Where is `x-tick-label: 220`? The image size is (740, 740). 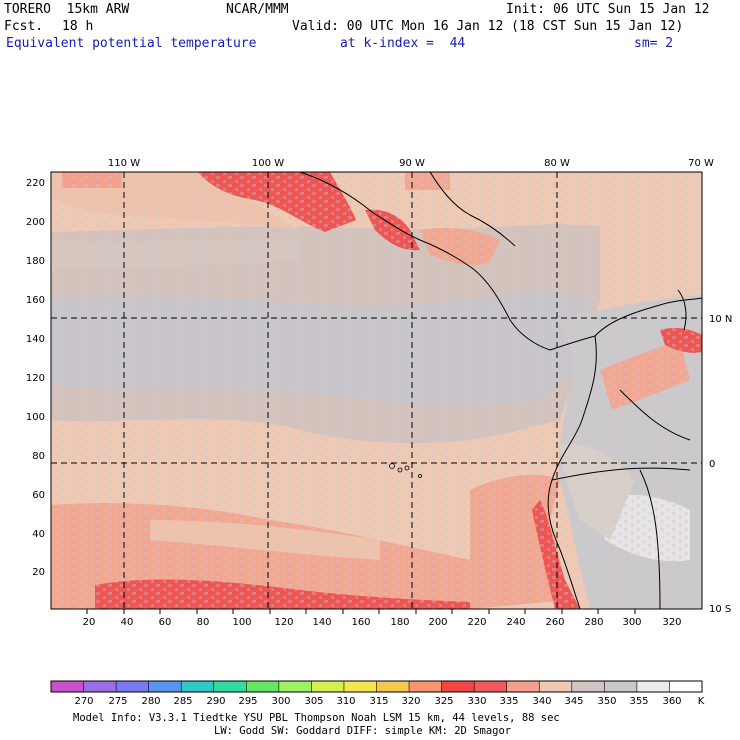
x-tick-label: 220 is located at coordinates (476, 622).